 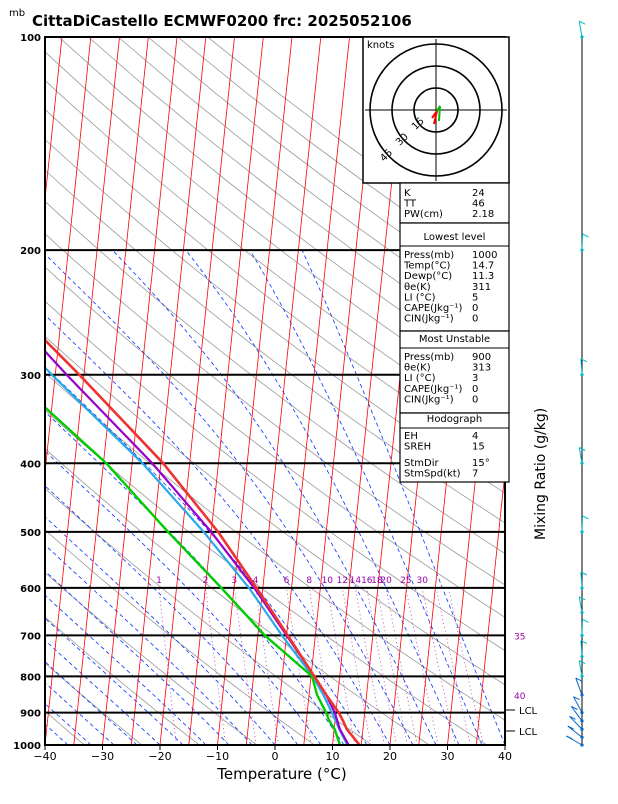 What do you see at coordinates (30, 376) in the screenshot?
I see `pressure-tick-label: 300` at bounding box center [30, 376].